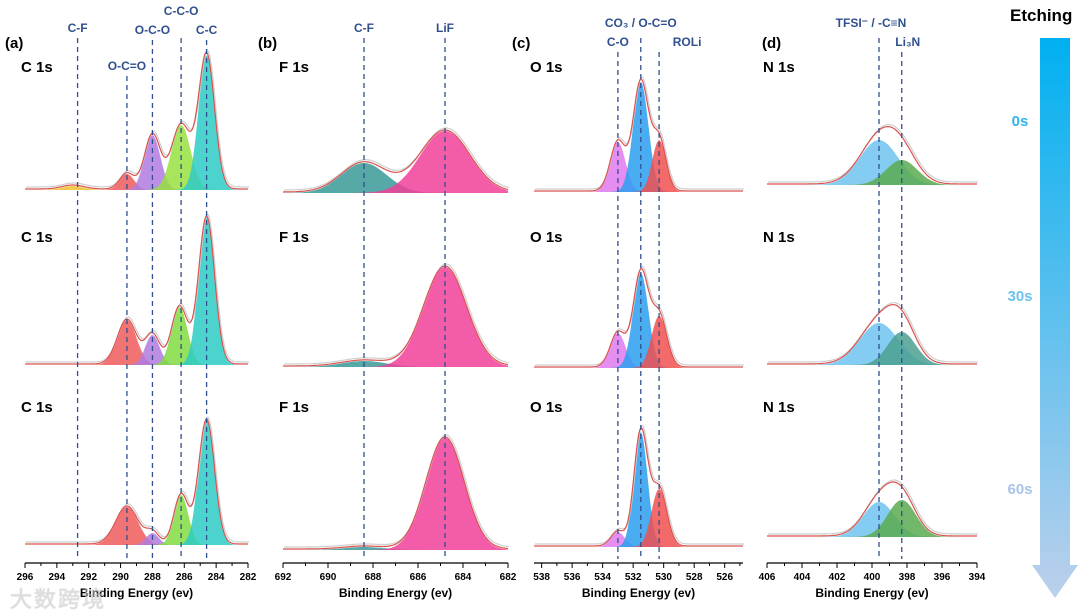 This screenshot has height=614, width=1080. I want to click on reference-line-label: CO₃ / O-C=O, so click(641, 23).